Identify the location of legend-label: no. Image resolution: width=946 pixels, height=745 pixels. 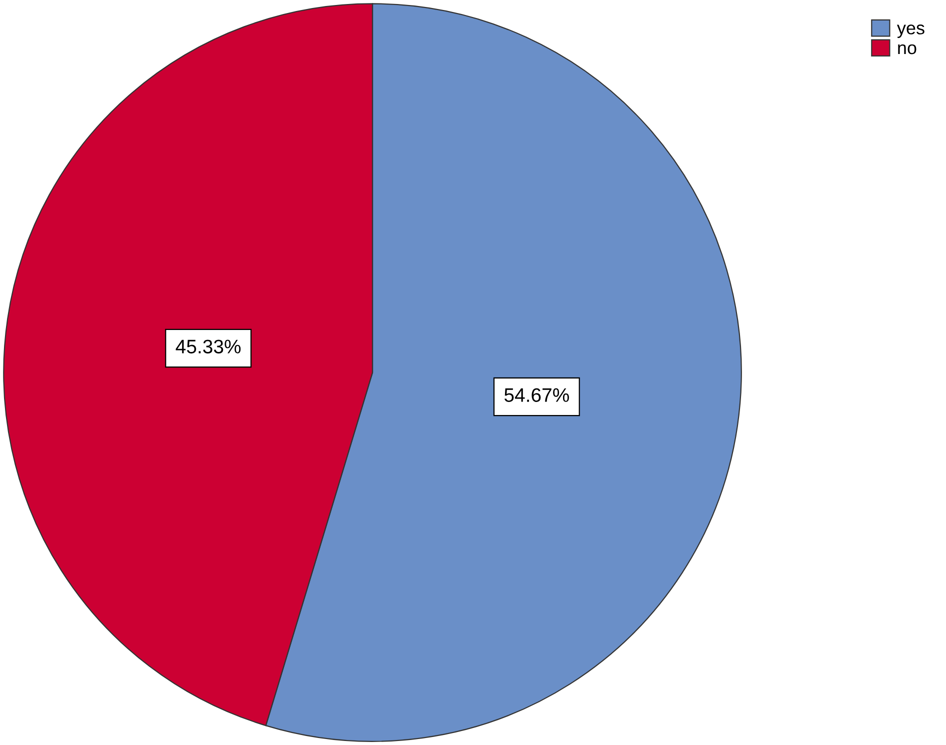
(907, 49).